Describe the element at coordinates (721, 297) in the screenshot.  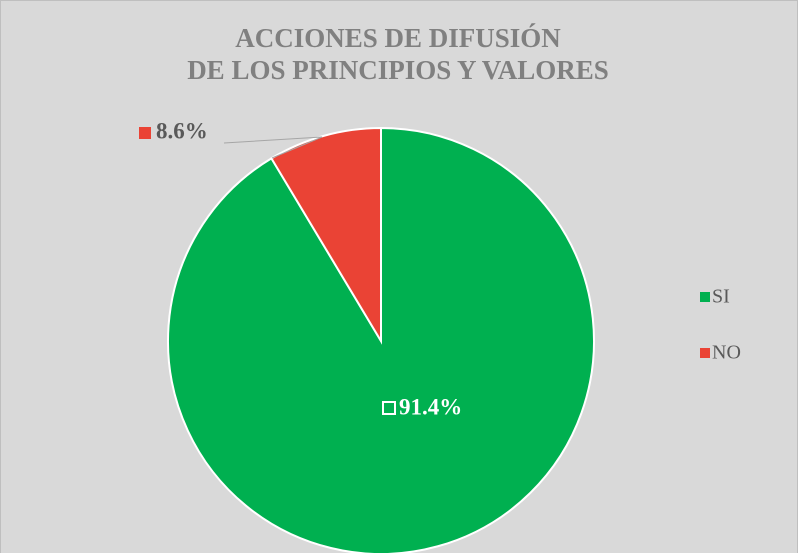
I see `legend-label: SI` at that location.